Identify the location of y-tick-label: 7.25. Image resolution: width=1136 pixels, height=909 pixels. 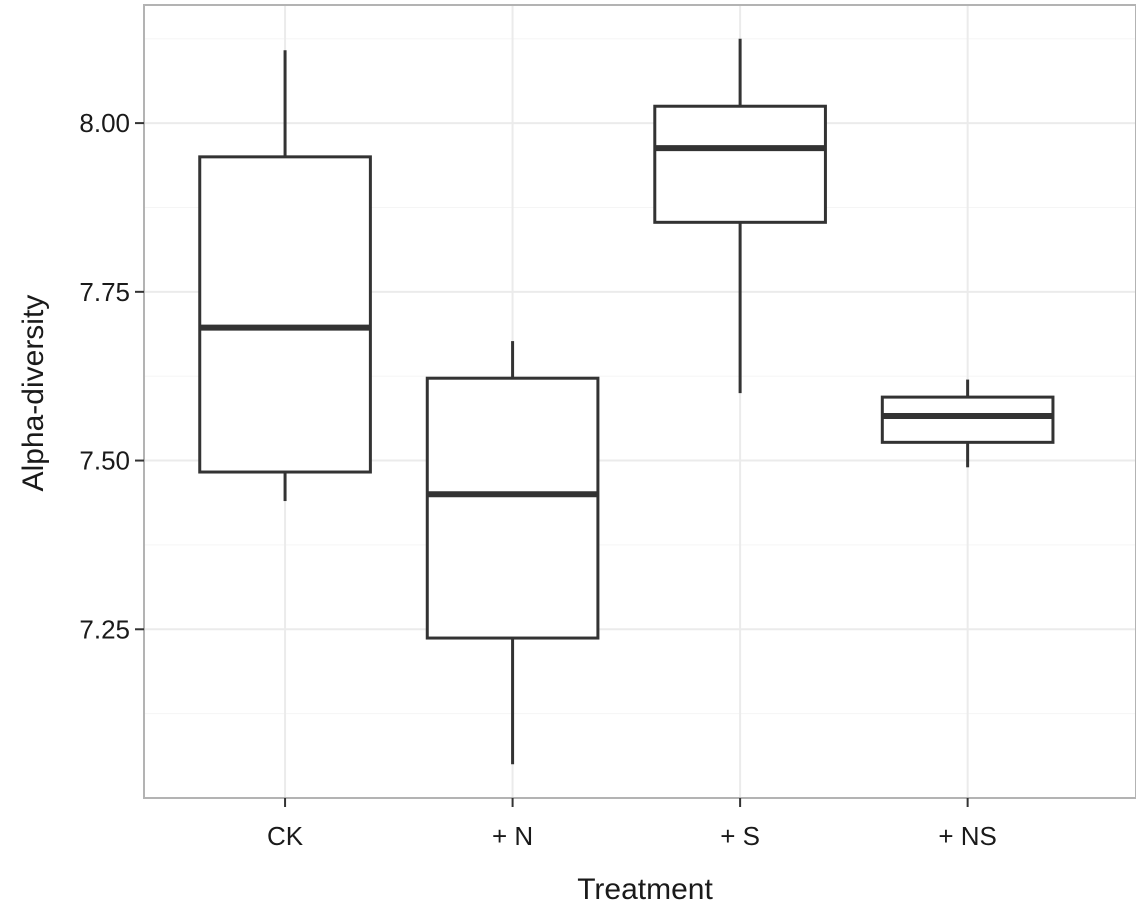
(104, 629).